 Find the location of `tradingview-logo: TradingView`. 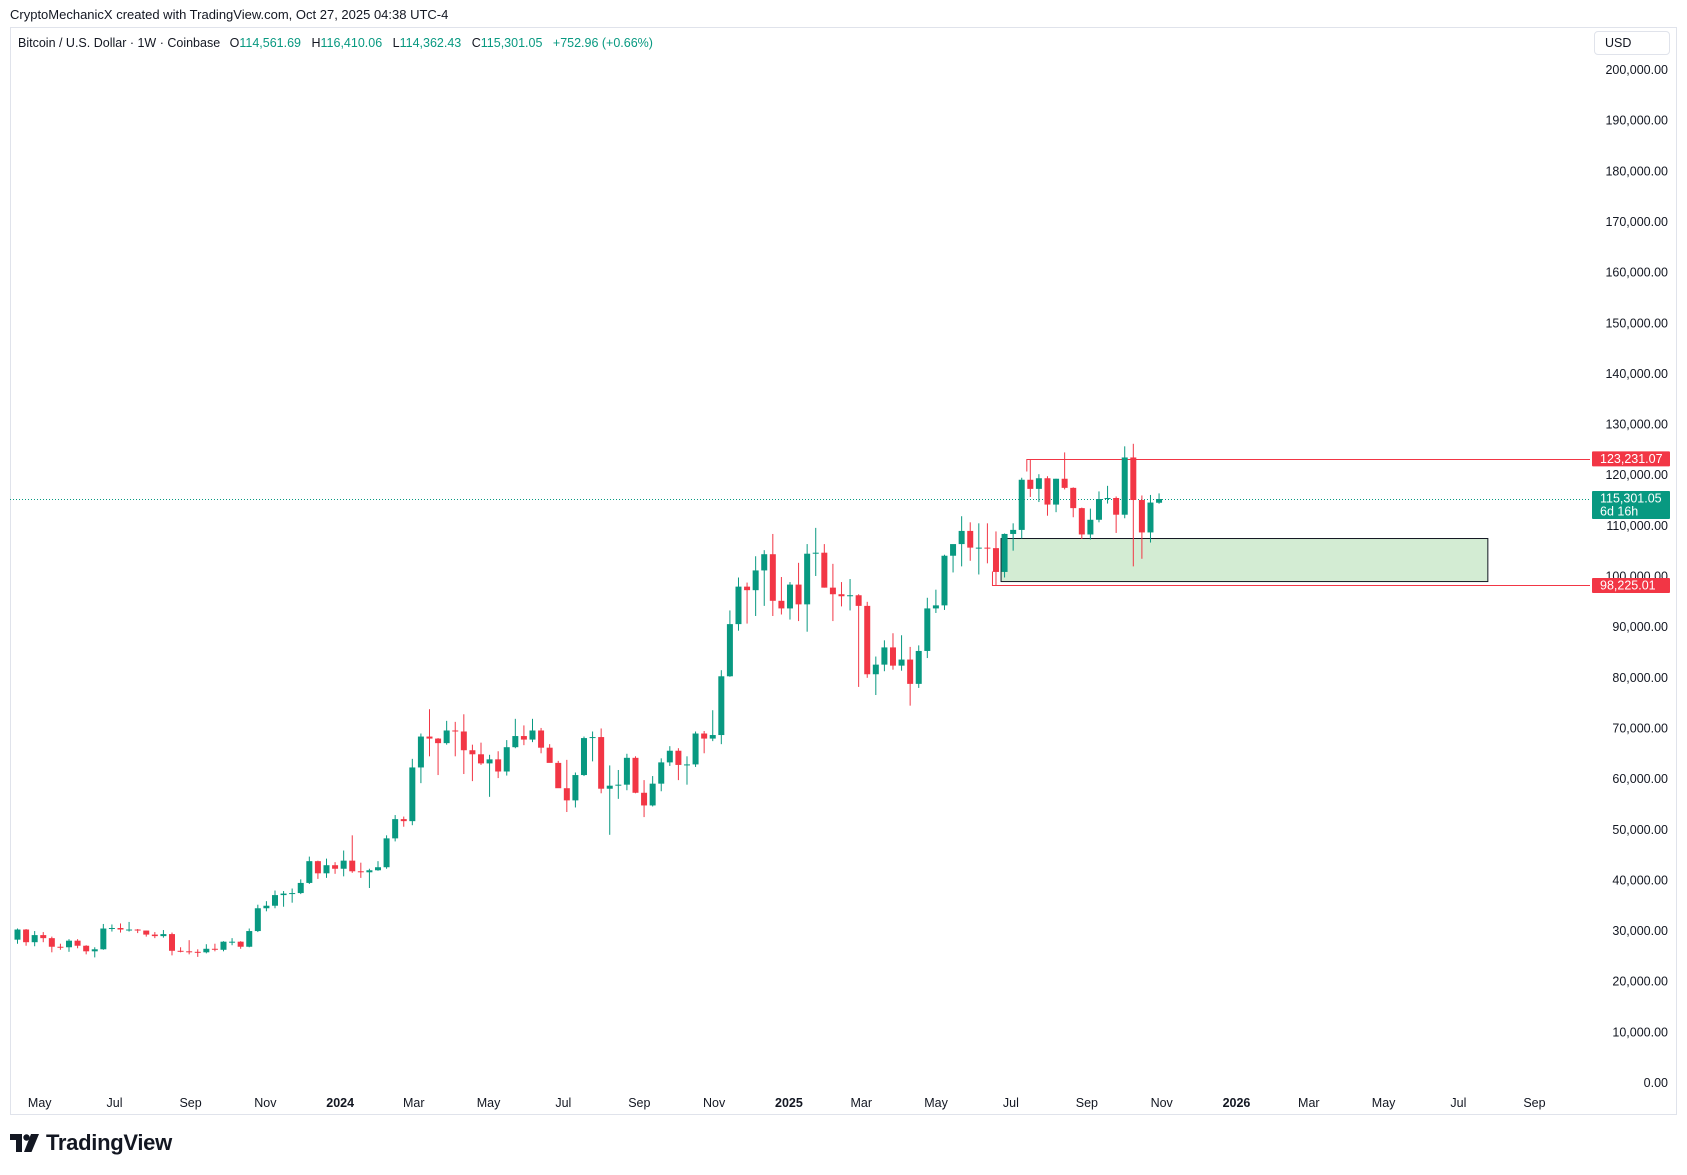

tradingview-logo: TradingView is located at coordinates (91, 1143).